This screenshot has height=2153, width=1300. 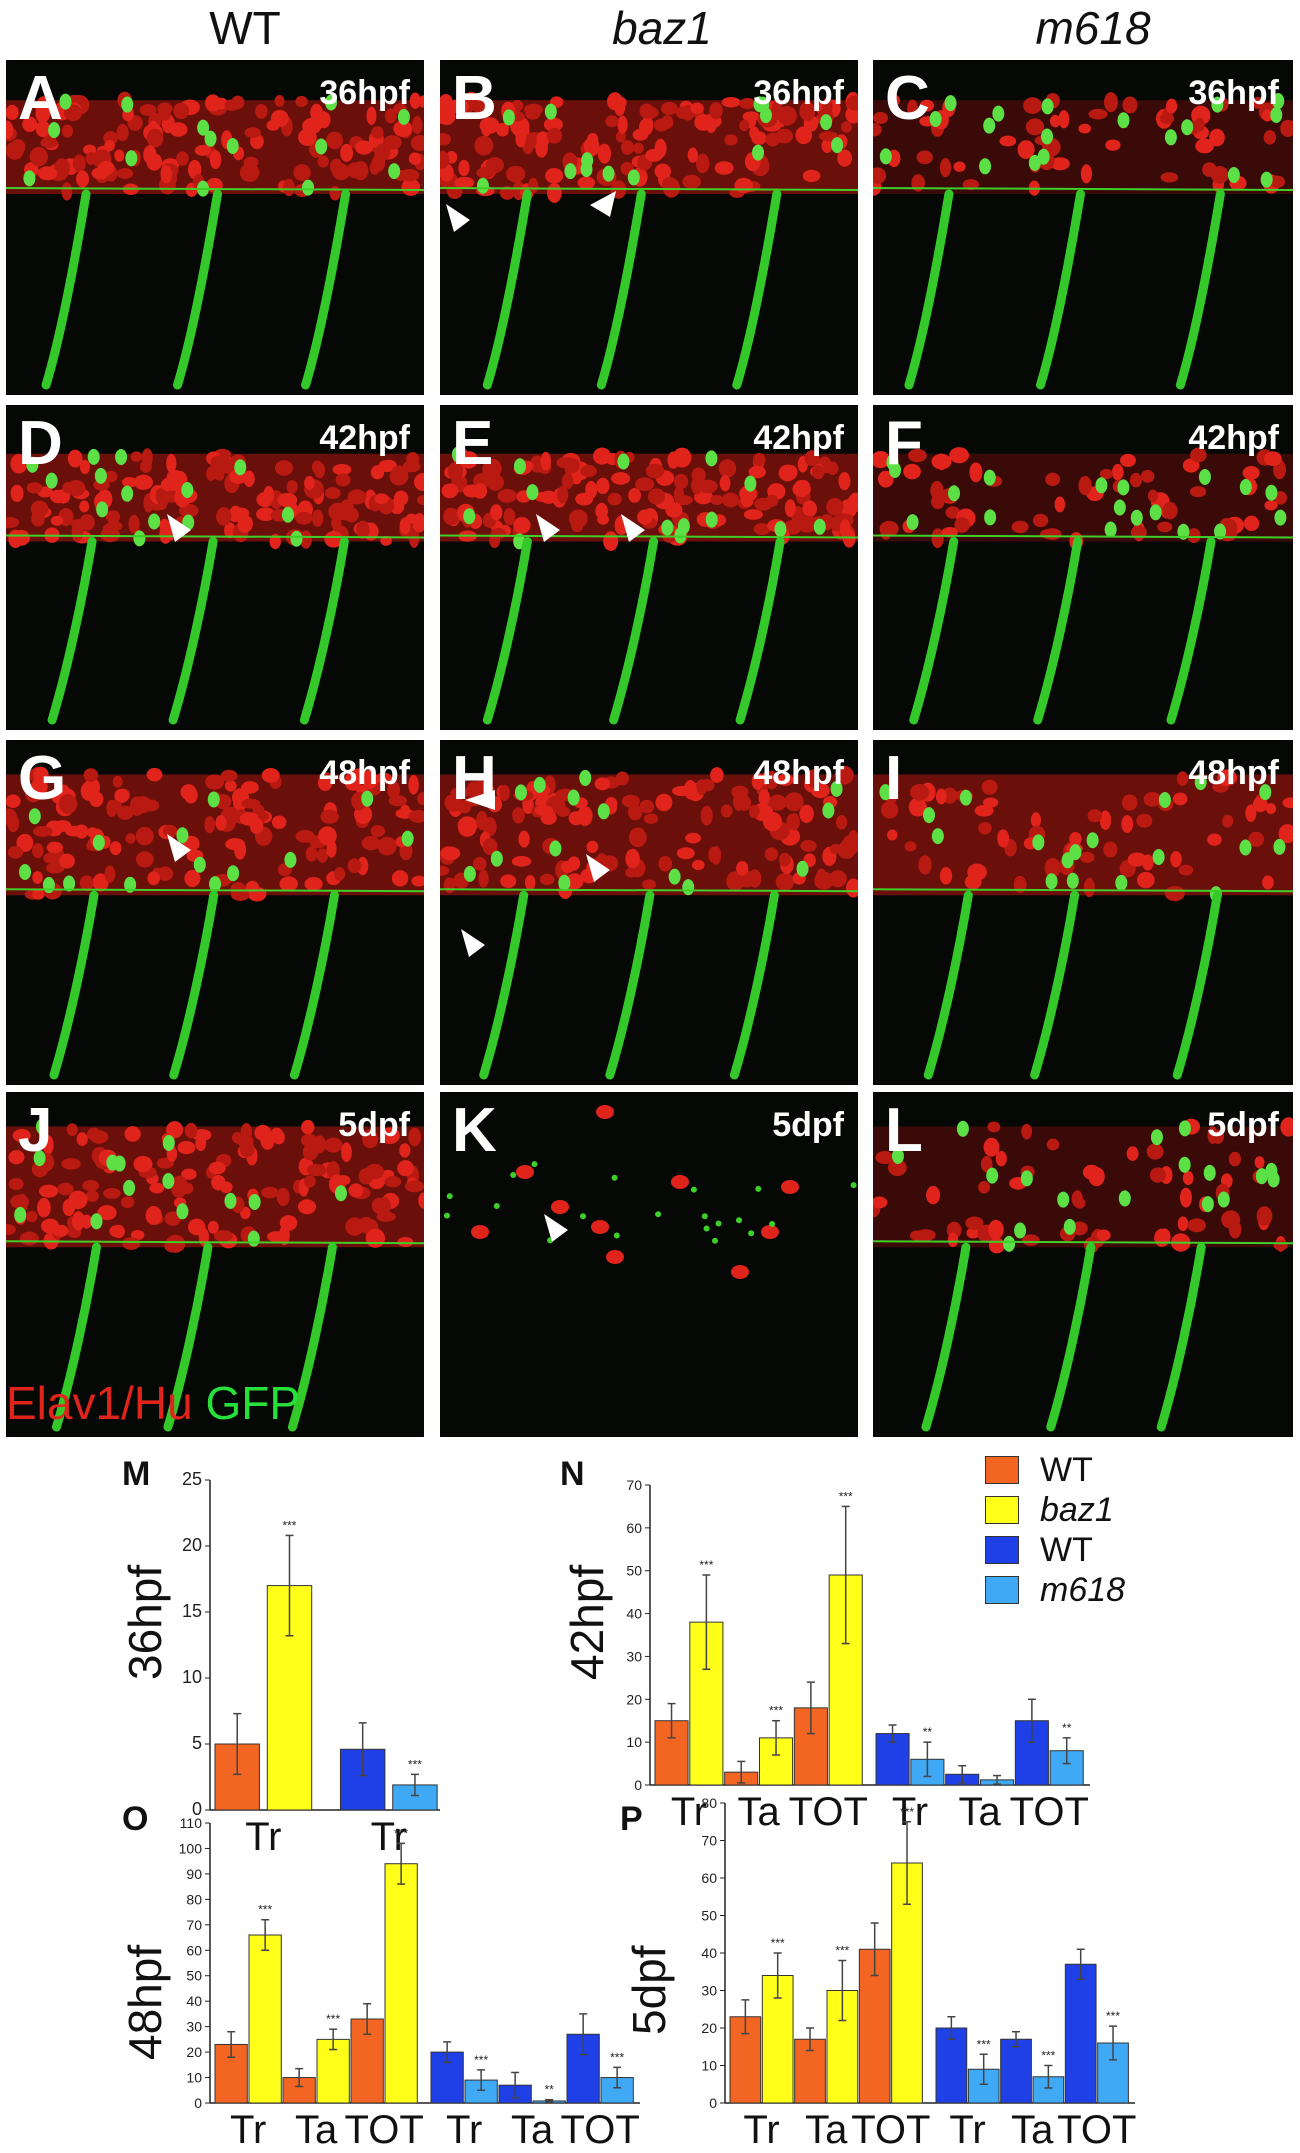 What do you see at coordinates (649, 585) in the screenshot?
I see `panel-e-image` at bounding box center [649, 585].